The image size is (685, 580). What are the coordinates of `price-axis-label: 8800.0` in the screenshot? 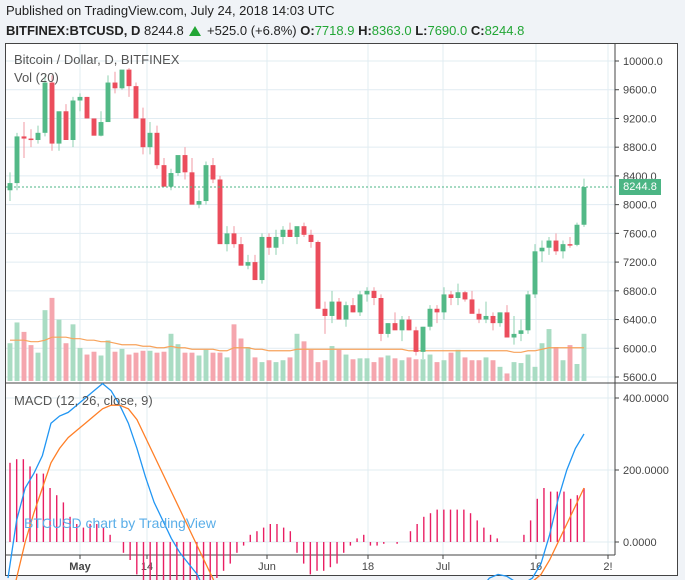 It's located at (640, 148).